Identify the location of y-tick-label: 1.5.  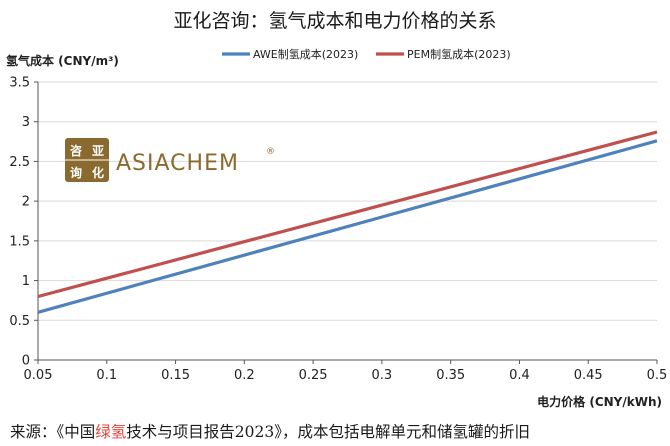
(19, 241).